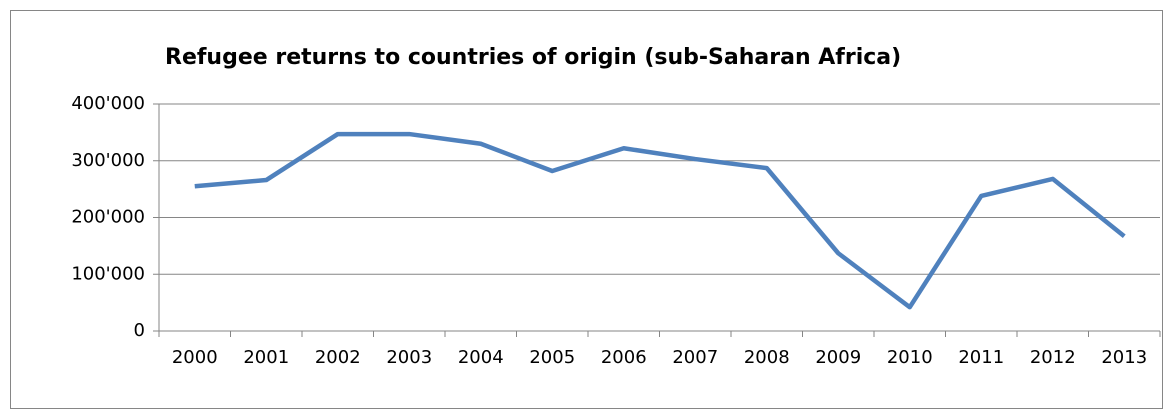  What do you see at coordinates (838, 357) in the screenshot?
I see `x-tick-label: 2009` at bounding box center [838, 357].